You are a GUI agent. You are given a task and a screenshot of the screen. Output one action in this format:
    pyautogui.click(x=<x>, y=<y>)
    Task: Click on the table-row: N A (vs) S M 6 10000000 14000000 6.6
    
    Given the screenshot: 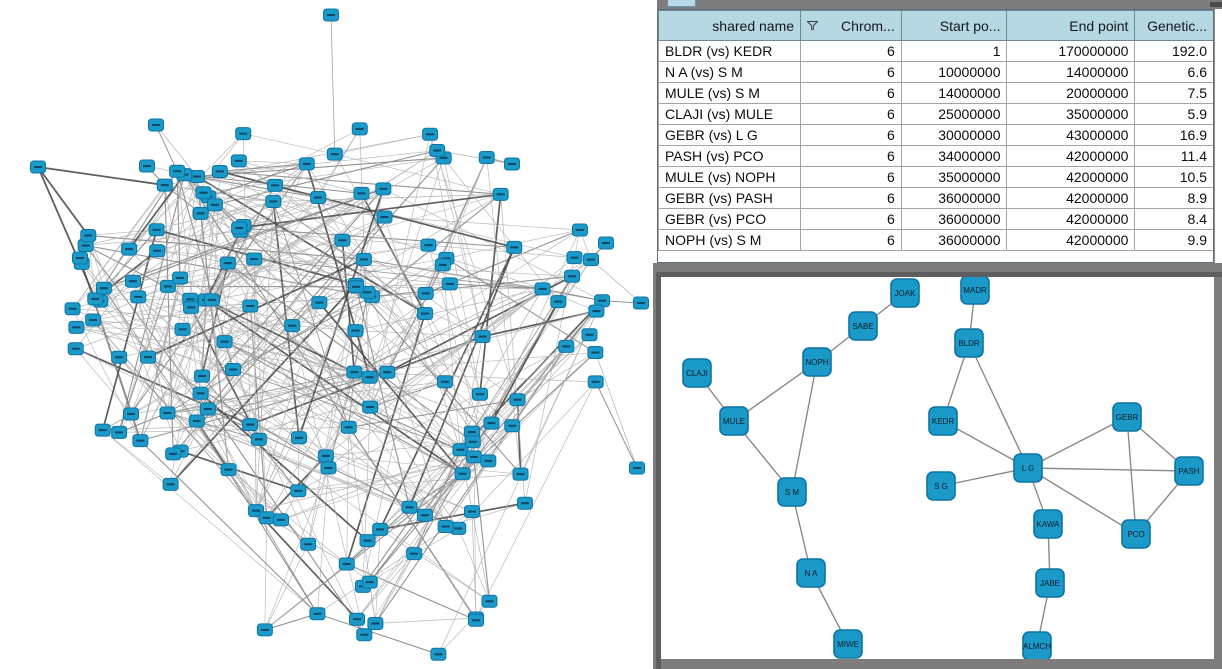 What is the action you would take?
    pyautogui.click(x=935, y=72)
    